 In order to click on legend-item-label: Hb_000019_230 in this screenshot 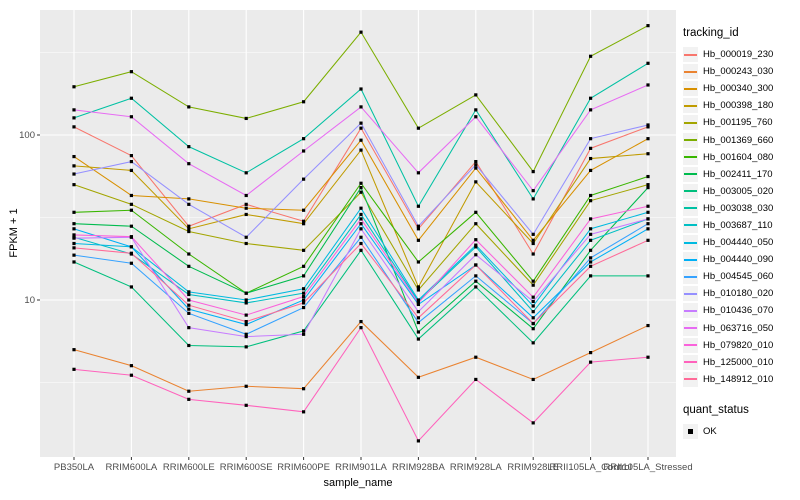, I will do `click(738, 55)`.